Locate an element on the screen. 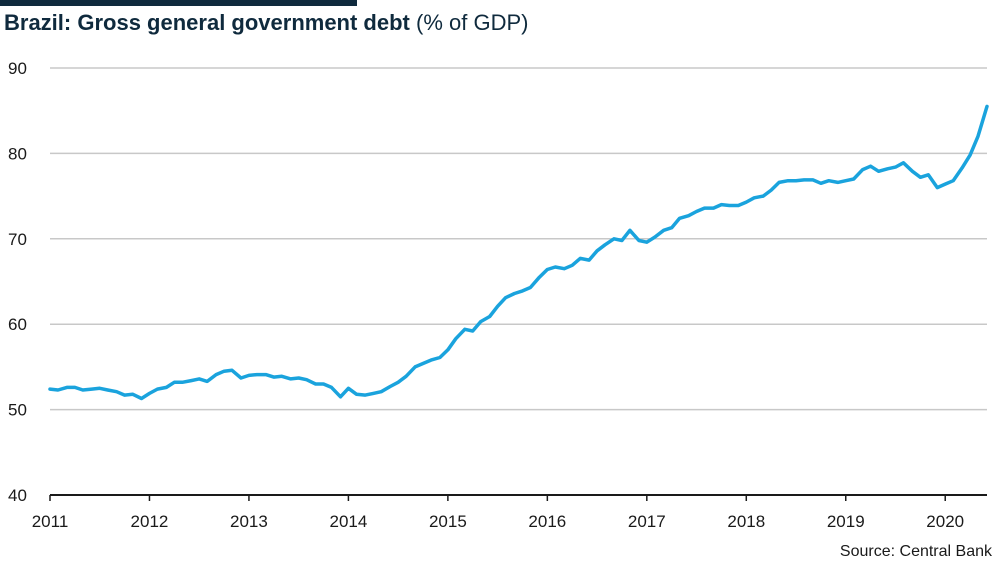 Image resolution: width=1000 pixels, height=570 pixels. x-tick-label-2018: 2018 is located at coordinates (746, 521).